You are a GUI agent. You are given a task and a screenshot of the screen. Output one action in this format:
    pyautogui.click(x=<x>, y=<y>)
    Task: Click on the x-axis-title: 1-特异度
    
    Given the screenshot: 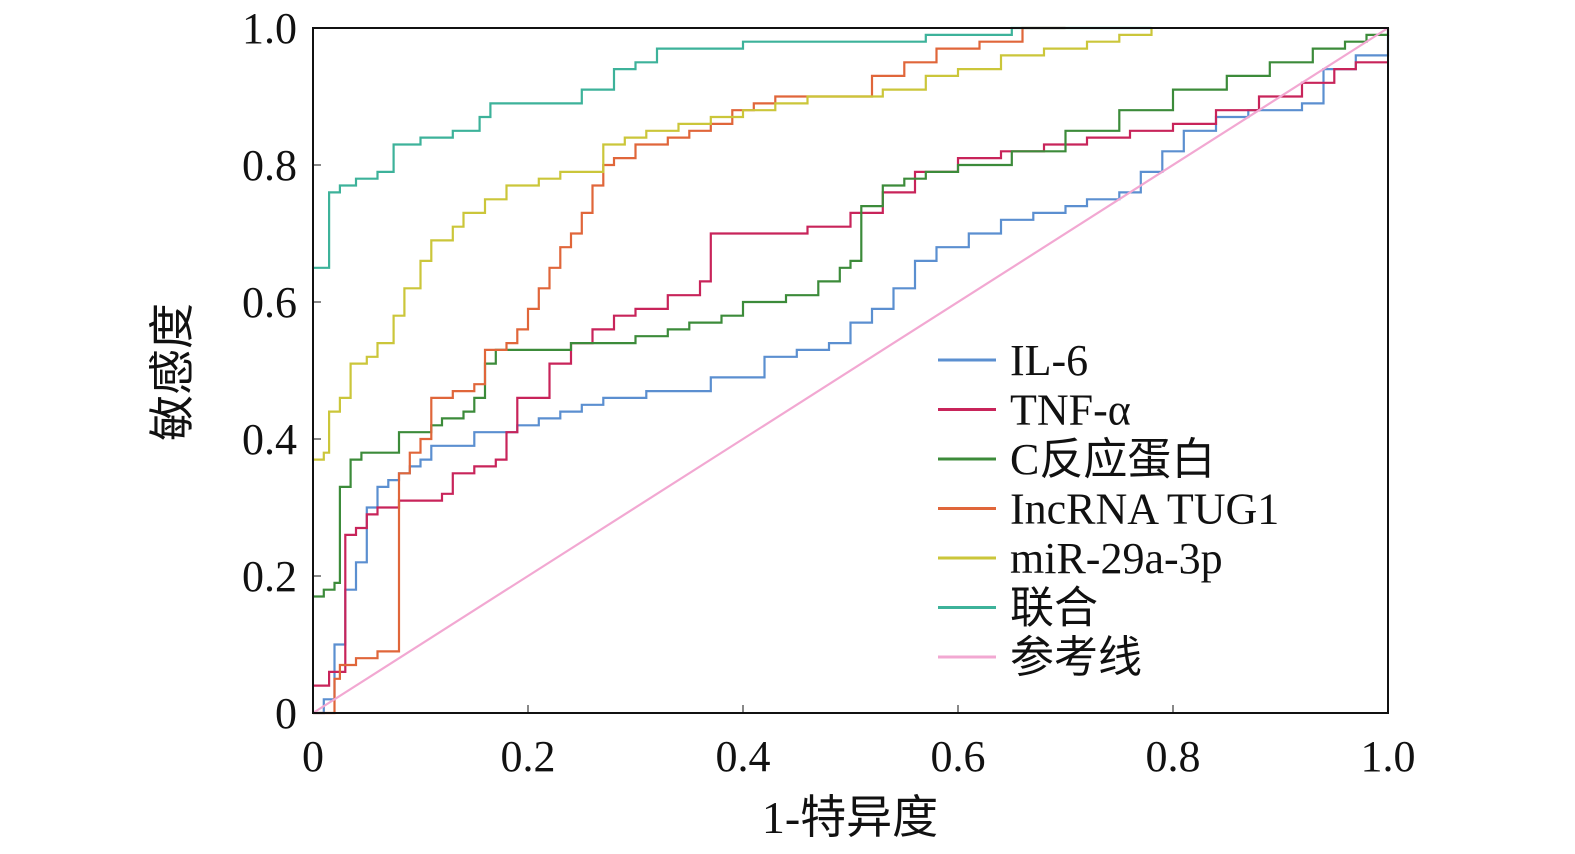 What is the action you would take?
    pyautogui.click(x=850, y=817)
    